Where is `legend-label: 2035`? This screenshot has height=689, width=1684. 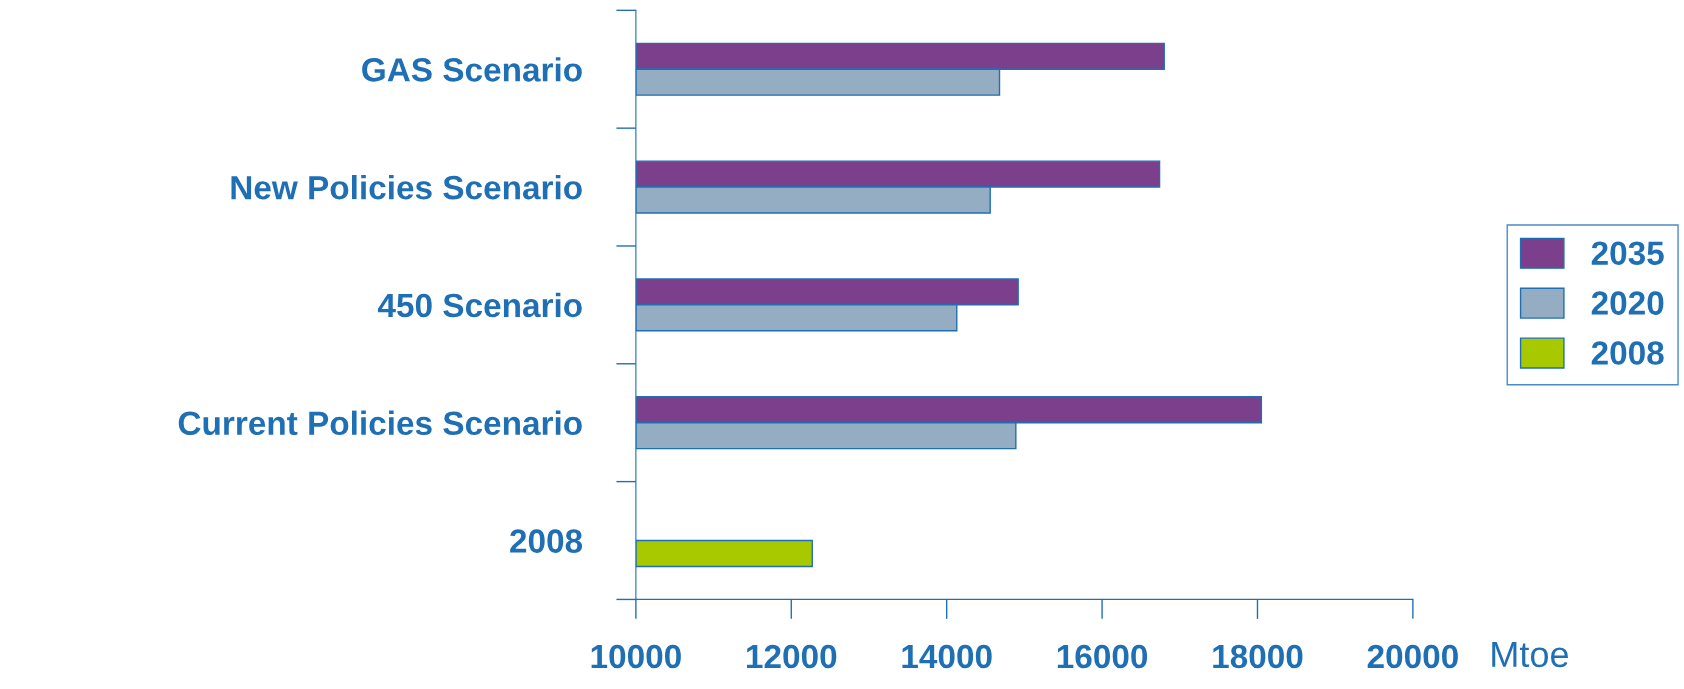 legend-label: 2035 is located at coordinates (1627, 253).